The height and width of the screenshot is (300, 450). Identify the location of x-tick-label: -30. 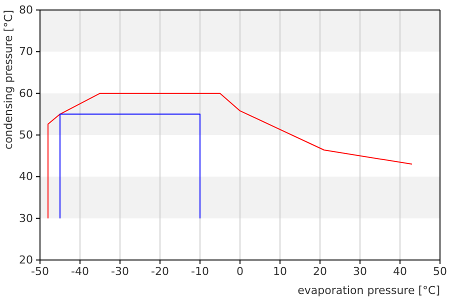
(120, 271).